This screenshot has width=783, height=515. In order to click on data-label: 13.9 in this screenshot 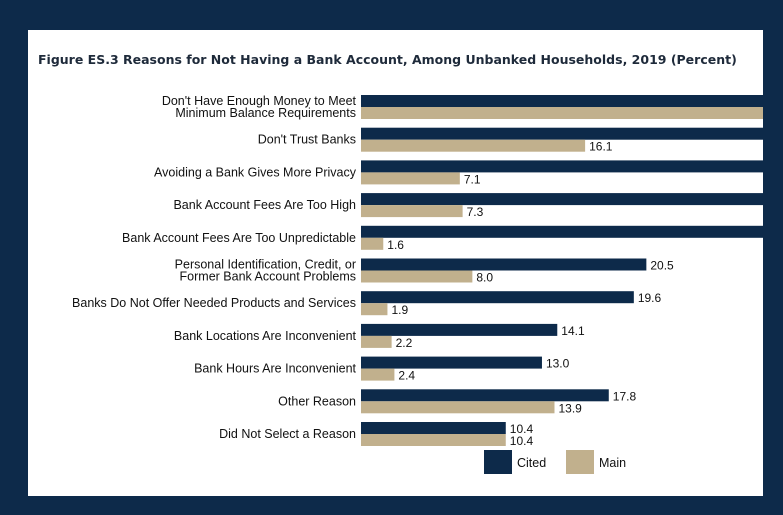, I will do `click(570, 408)`.